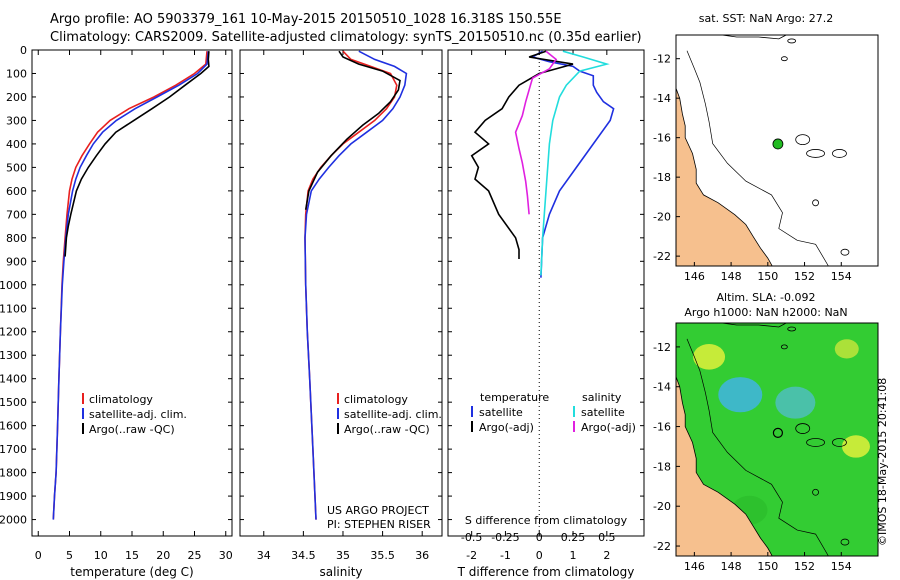 The image size is (900, 580). I want to click on depth-tick-label: 300, so click(16, 120).